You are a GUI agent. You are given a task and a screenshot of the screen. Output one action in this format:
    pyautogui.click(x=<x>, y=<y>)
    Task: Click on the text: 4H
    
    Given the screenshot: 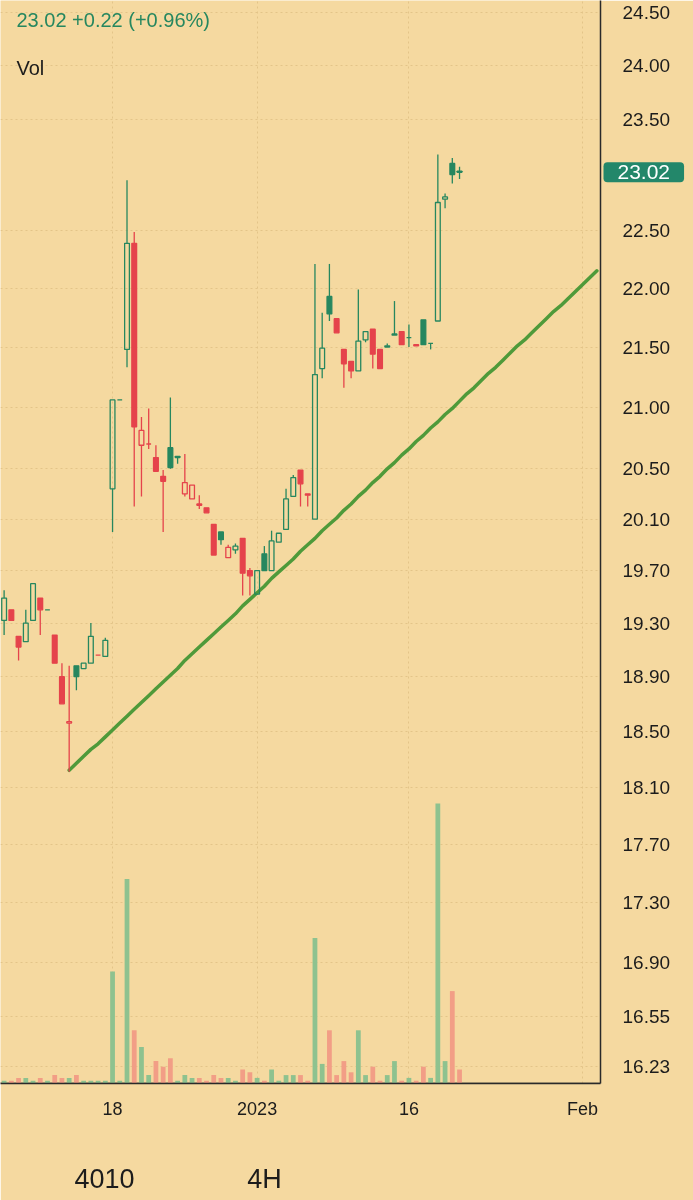 What is the action you would take?
    pyautogui.click(x=264, y=1178)
    